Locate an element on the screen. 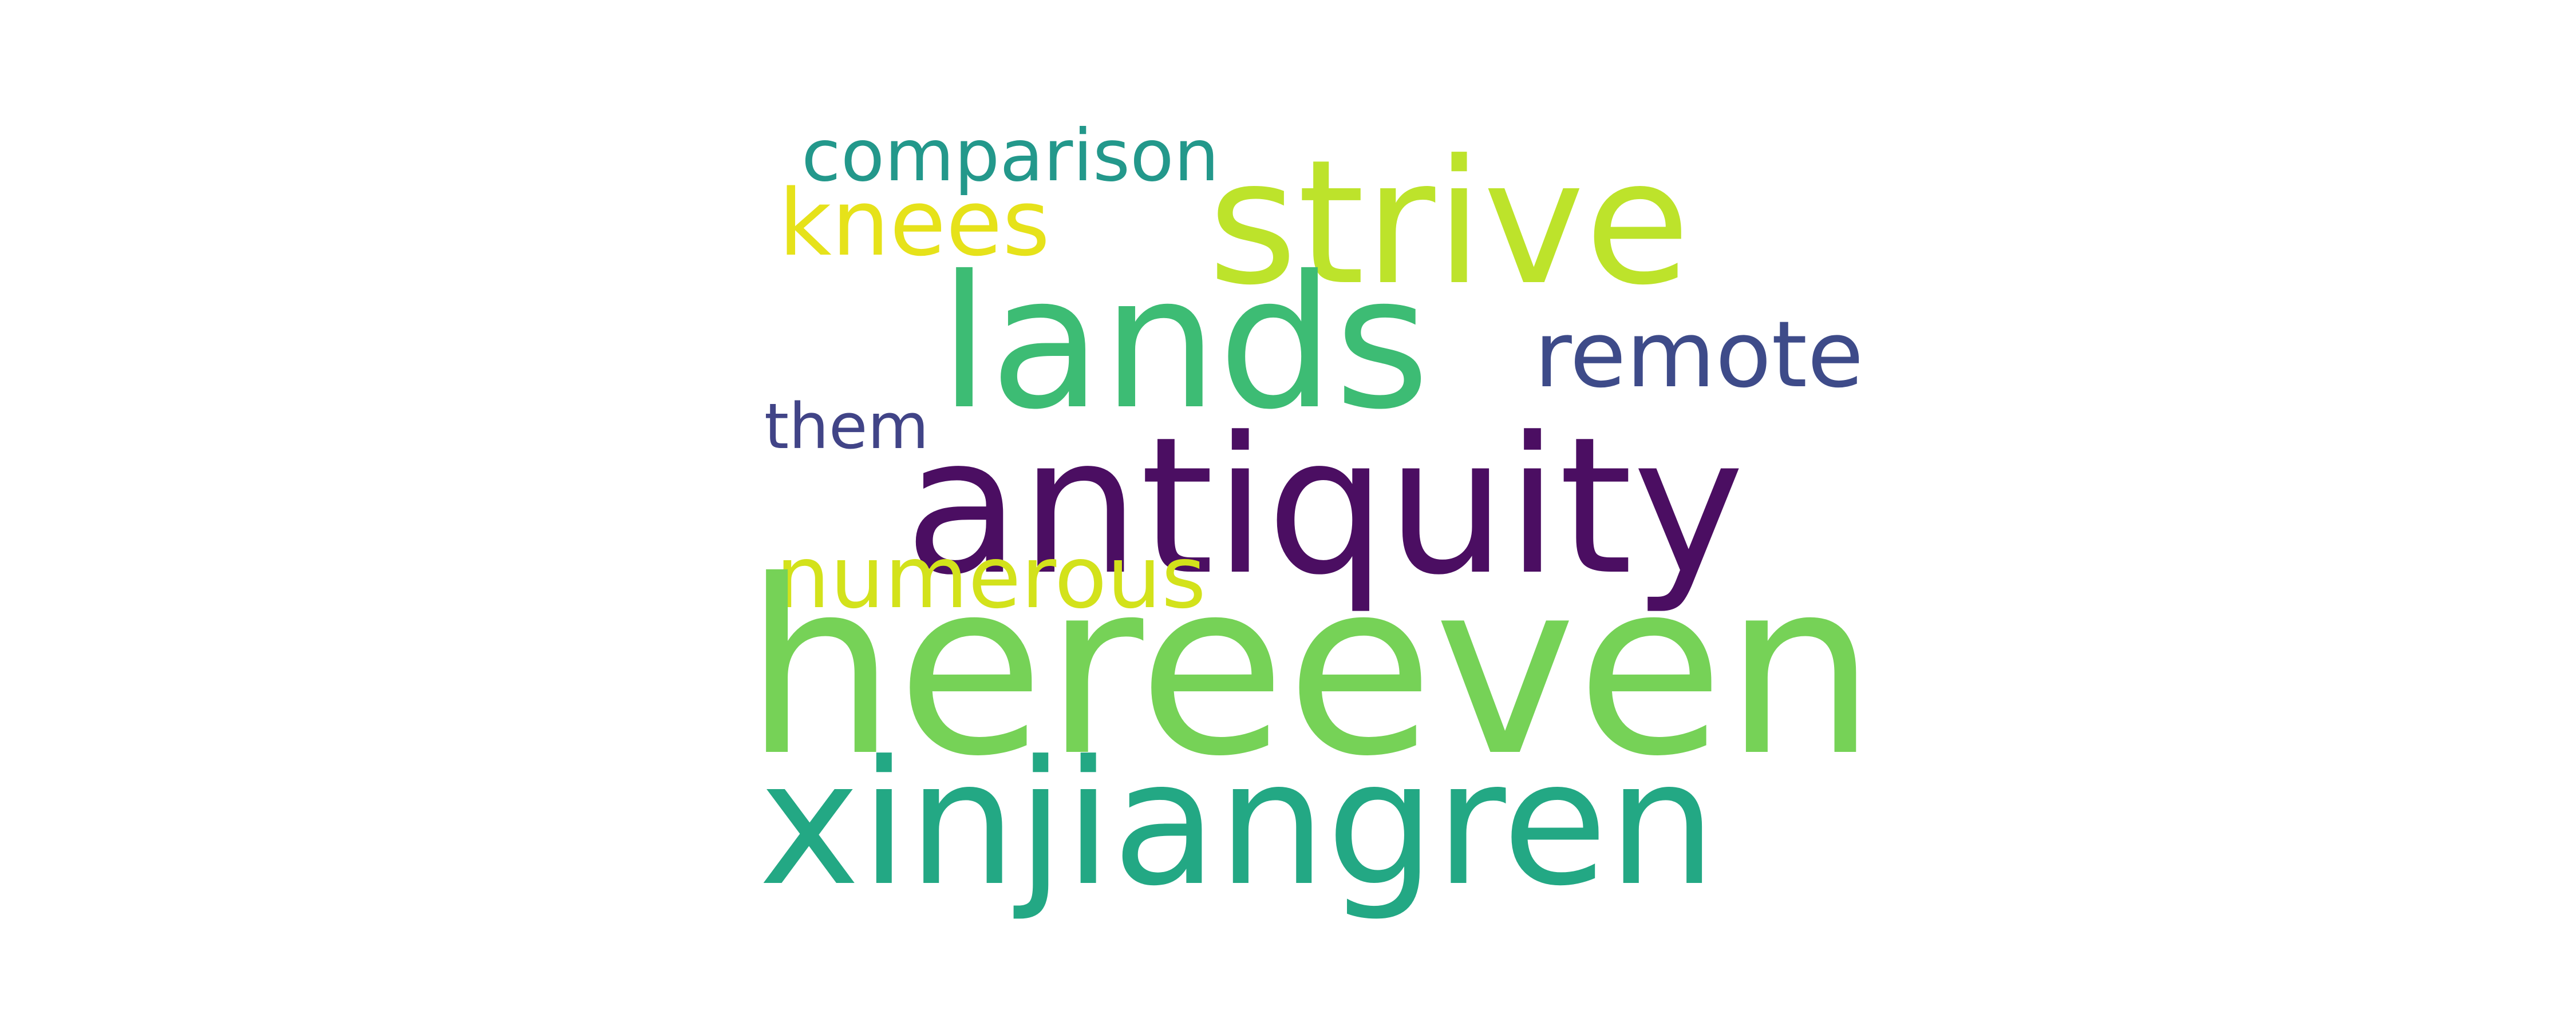  word-lands: lands is located at coordinates (1184, 343).